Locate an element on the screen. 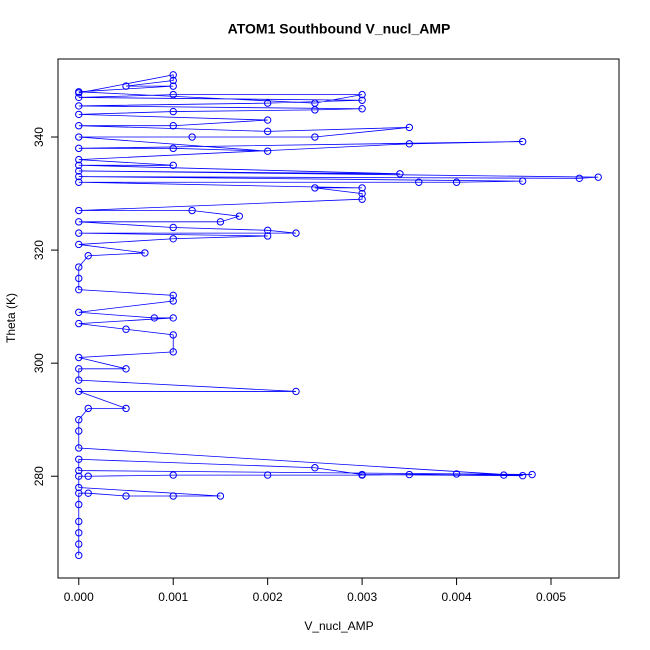 The height and width of the screenshot is (650, 650). x-tick-label: 0.002 is located at coordinates (268, 597).